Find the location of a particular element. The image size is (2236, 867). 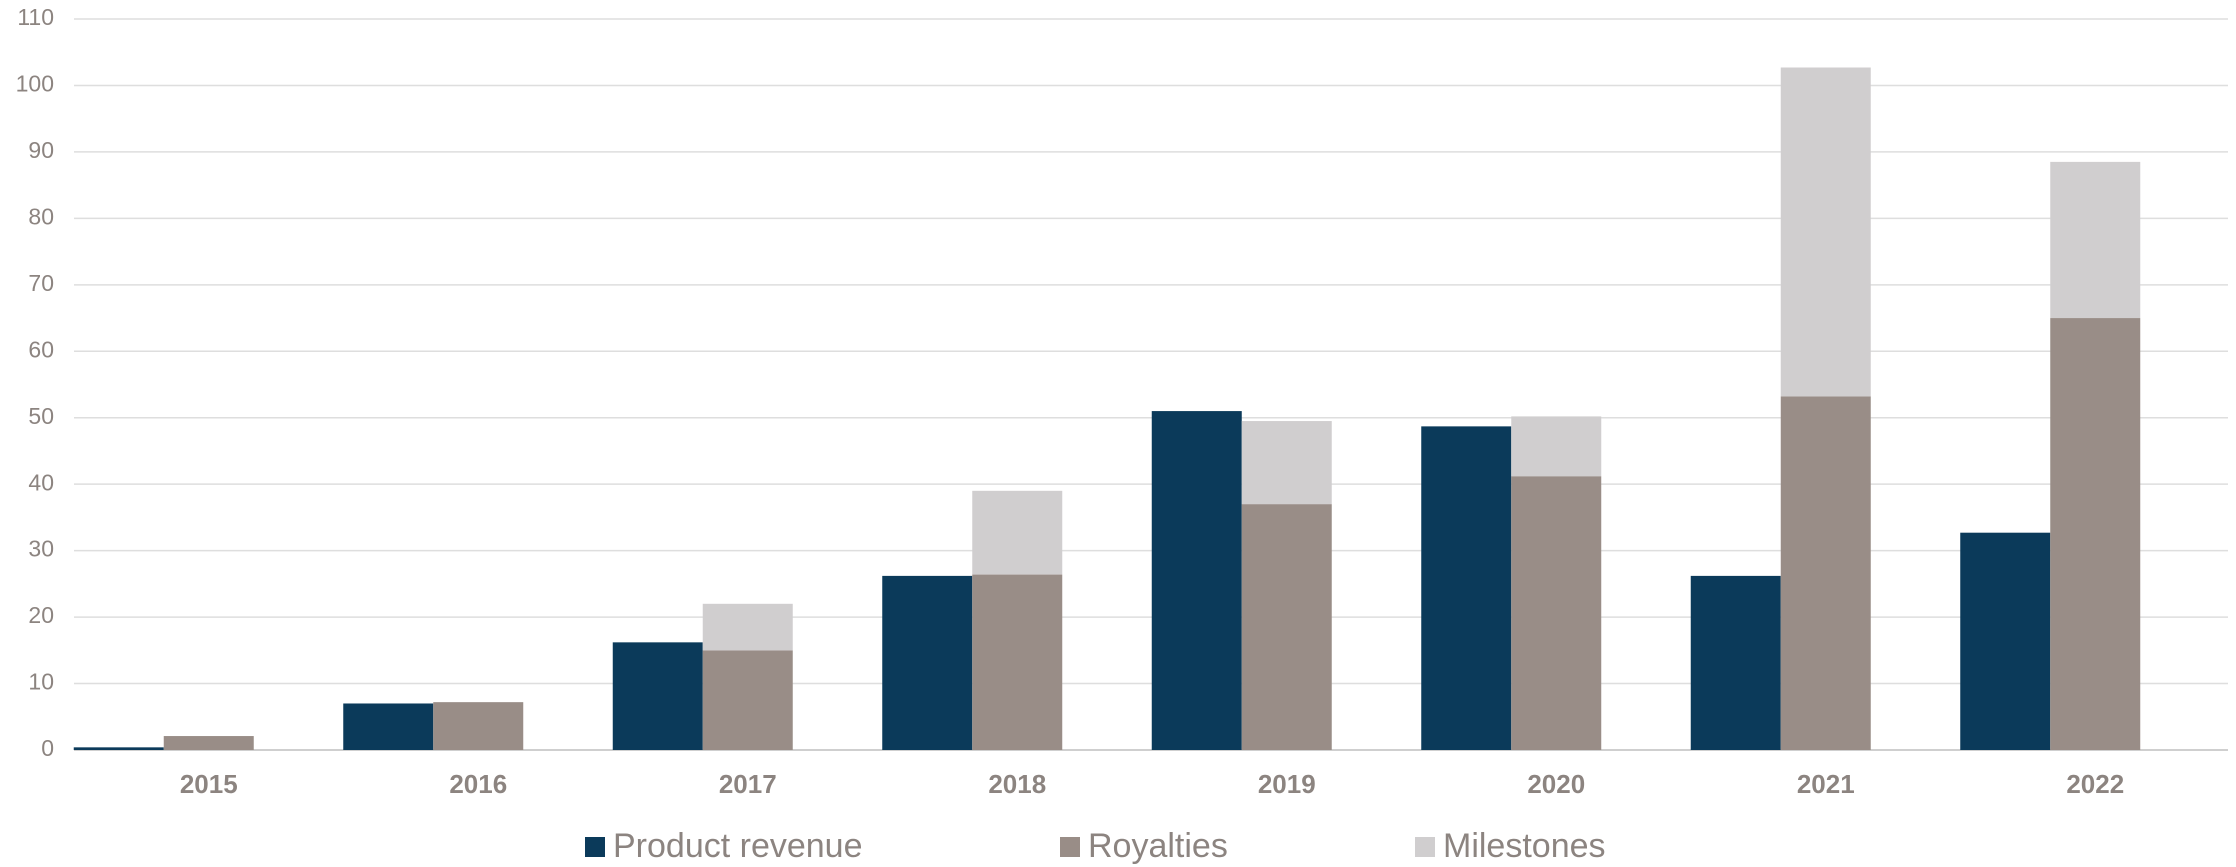

legend-label: Royalties is located at coordinates (1158, 846).